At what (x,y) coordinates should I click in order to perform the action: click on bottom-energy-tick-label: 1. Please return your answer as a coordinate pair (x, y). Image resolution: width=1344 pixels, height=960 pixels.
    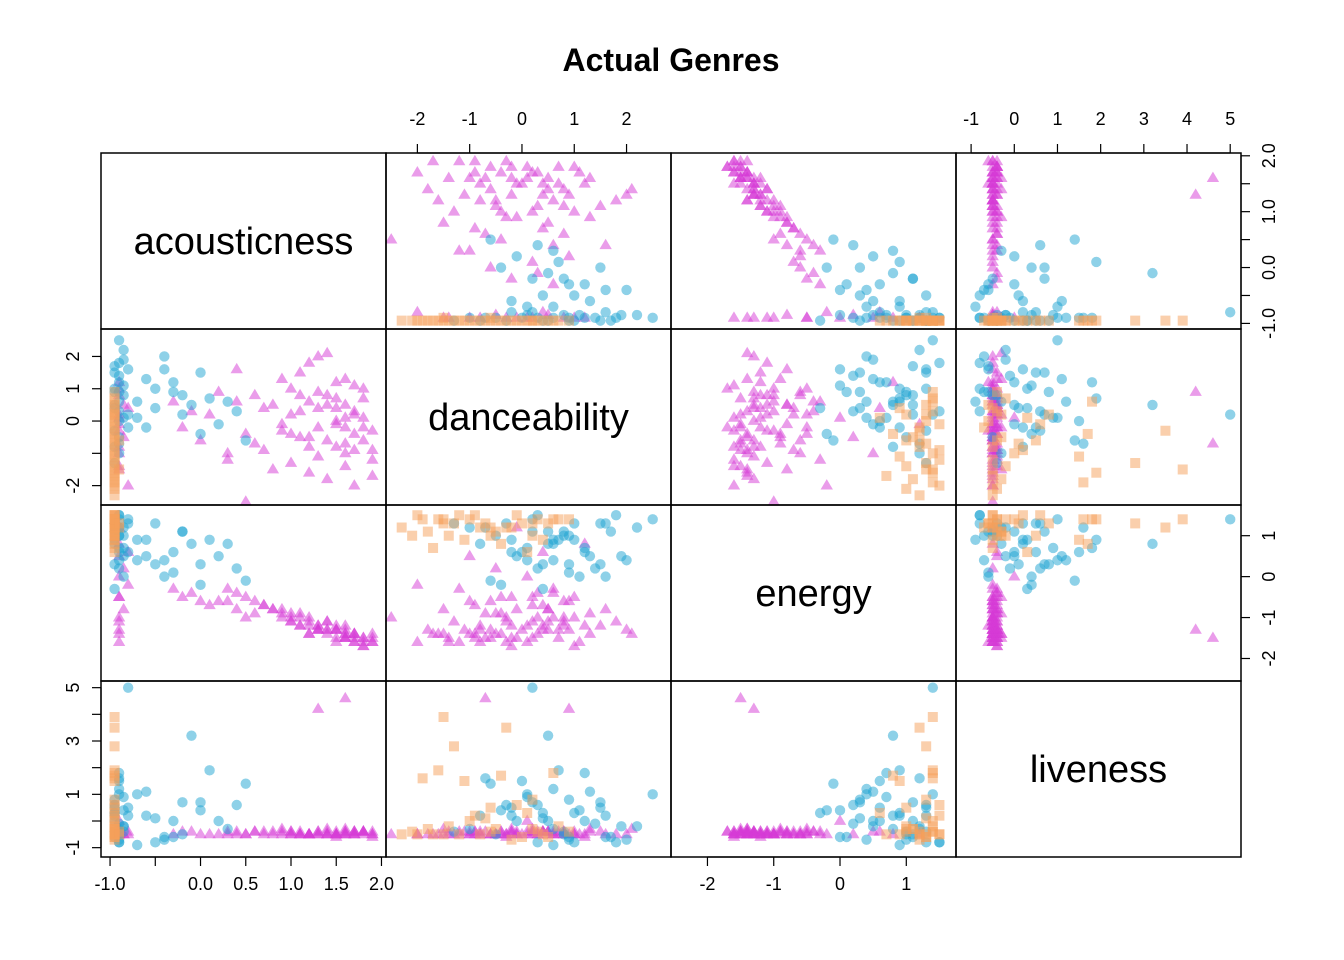
    Looking at the image, I should click on (906, 884).